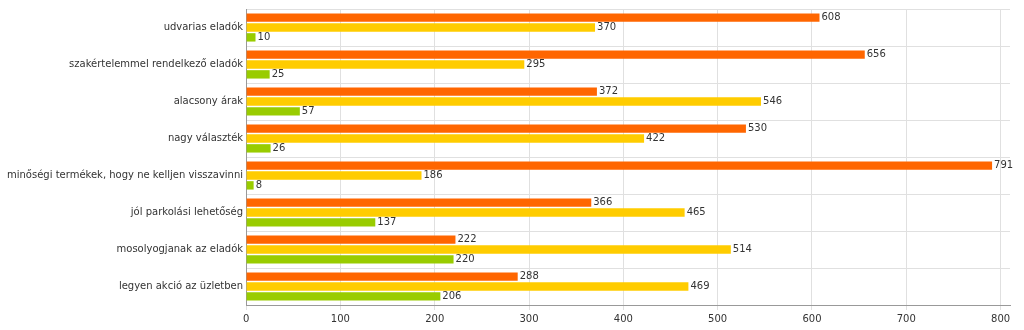 This screenshot has height=330, width=1024. I want to click on data-label: 186, so click(433, 175).